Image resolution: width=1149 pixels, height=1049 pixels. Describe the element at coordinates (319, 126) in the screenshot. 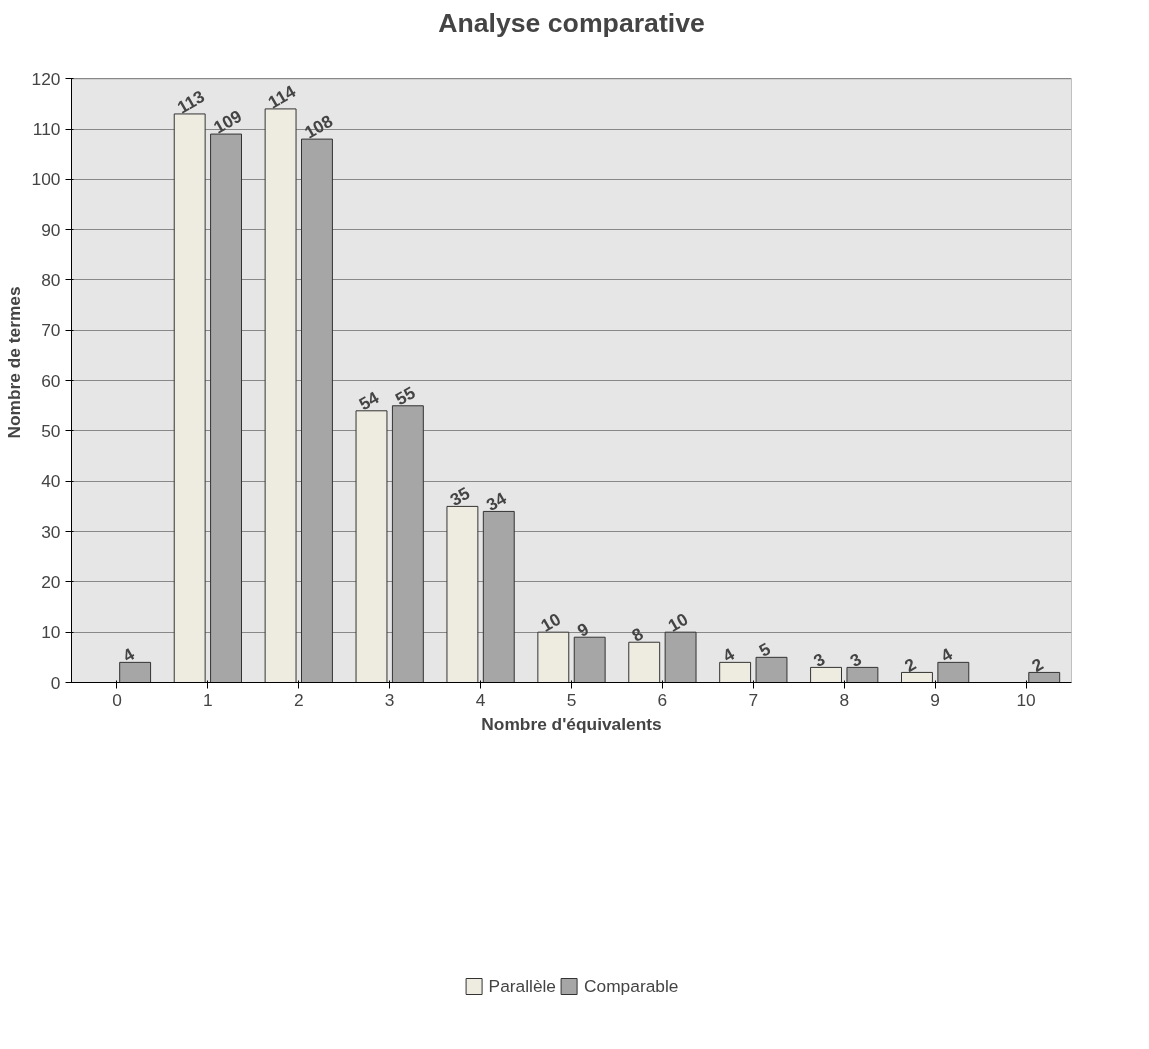

I see `data-label: 108` at that location.